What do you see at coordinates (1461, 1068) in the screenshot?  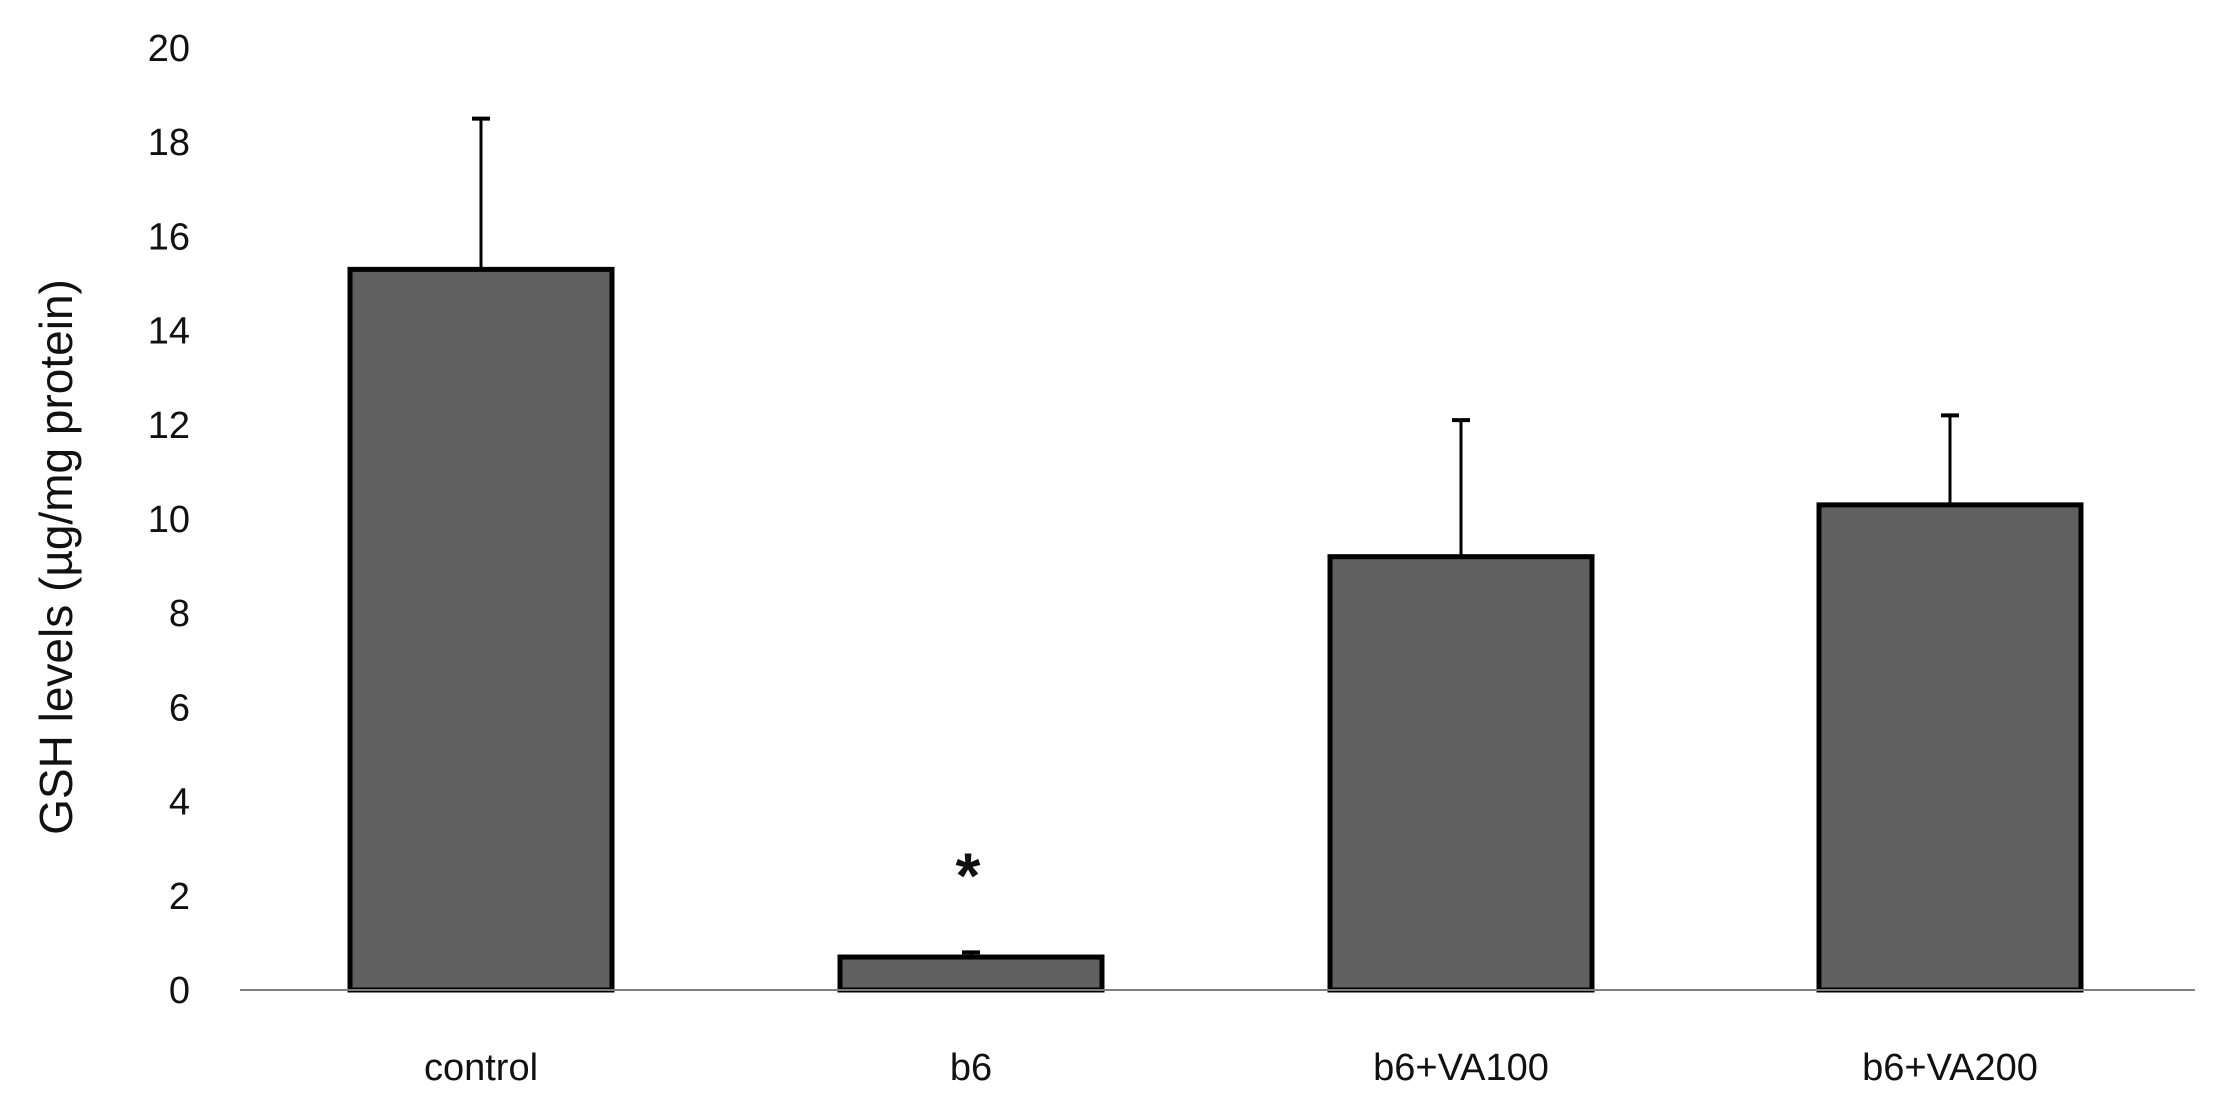 I see `x-category-label: b6+VA100` at bounding box center [1461, 1068].